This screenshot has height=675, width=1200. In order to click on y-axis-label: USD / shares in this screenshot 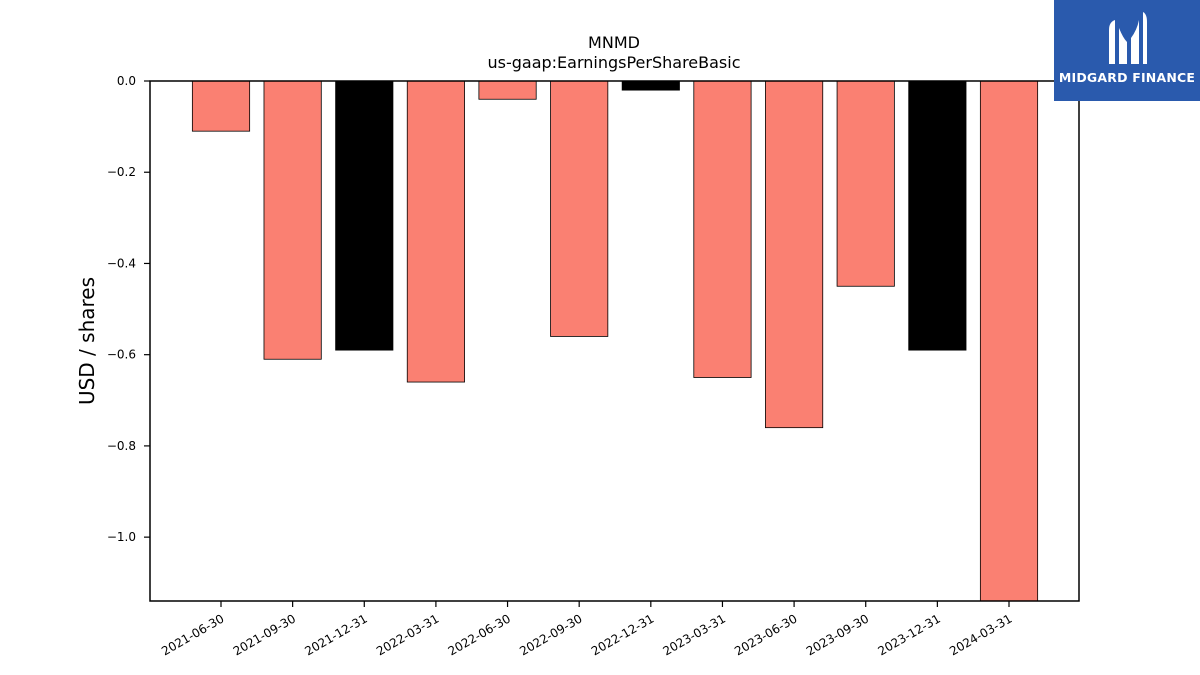, I will do `click(87, 341)`.